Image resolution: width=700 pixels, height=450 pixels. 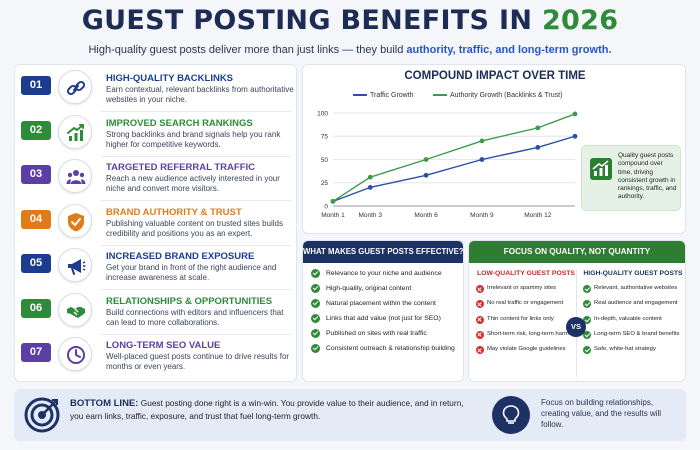 I want to click on effective-item: Natural placement within the content, so click(x=387, y=303).